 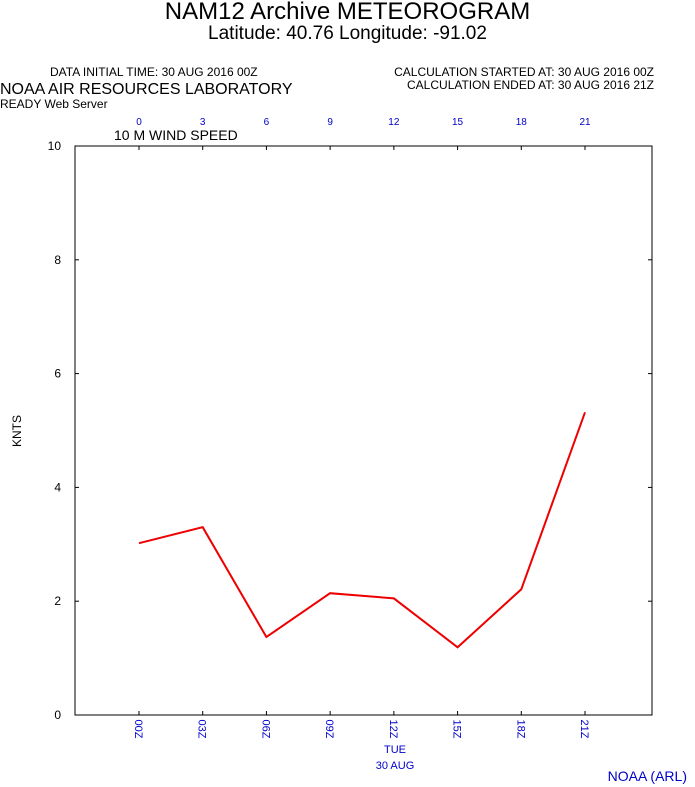 I want to click on x-bottom-tick-label: 18Z, so click(x=520, y=729).